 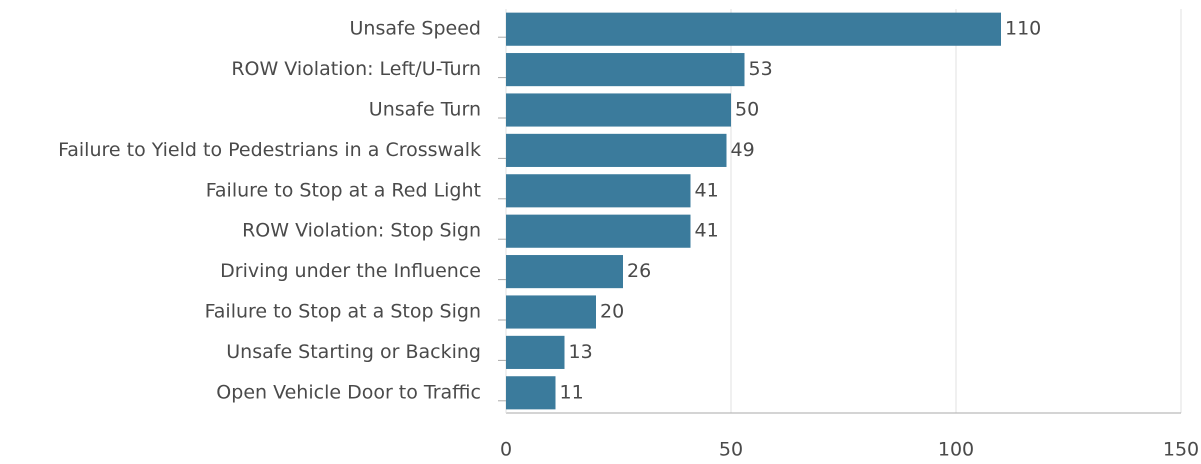 I want to click on data-label: 110, so click(x=1023, y=29).